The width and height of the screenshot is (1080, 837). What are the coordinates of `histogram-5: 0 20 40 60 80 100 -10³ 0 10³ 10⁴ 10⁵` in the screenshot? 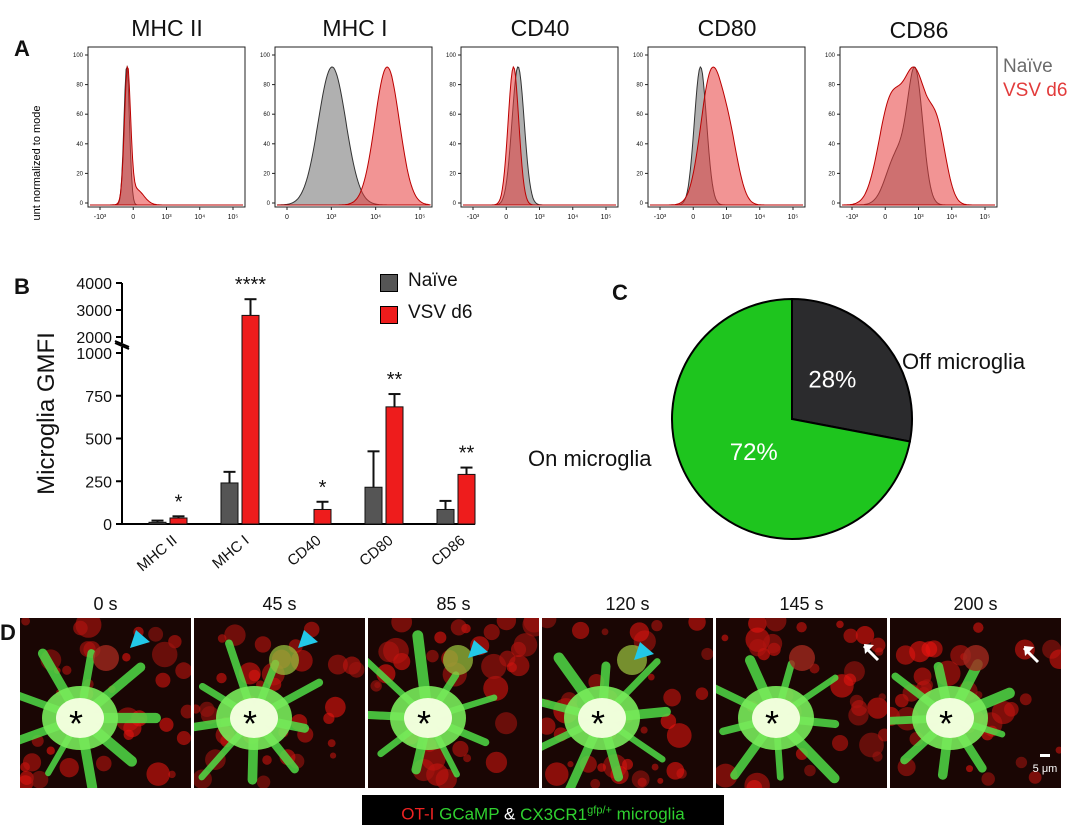 It's located at (911, 133).